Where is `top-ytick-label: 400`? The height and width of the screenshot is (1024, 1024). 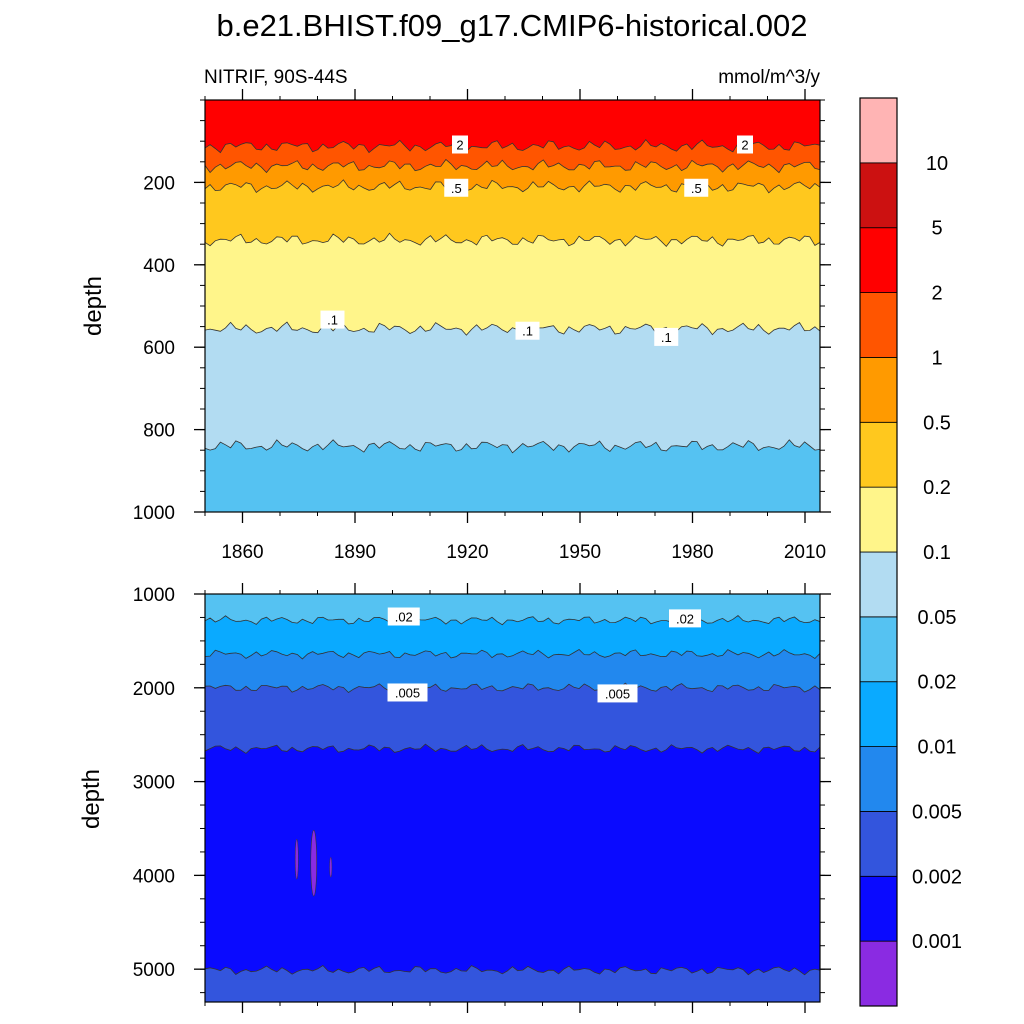 top-ytick-label: 400 is located at coordinates (159, 266).